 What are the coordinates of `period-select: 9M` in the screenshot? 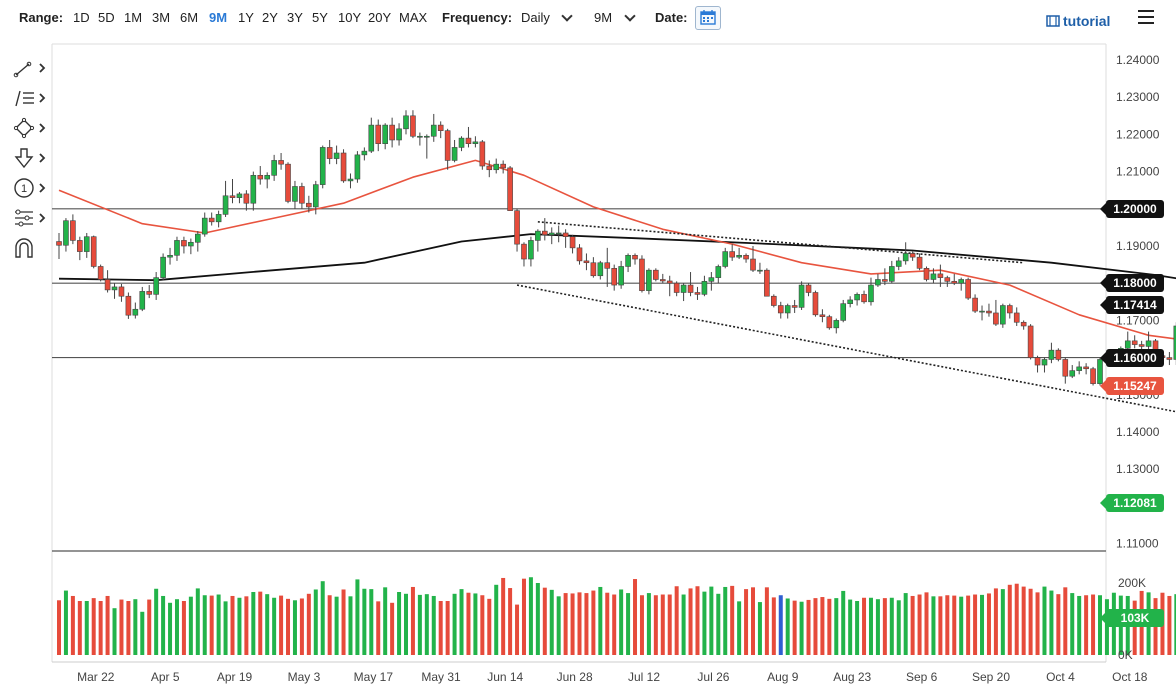 It's located at (603, 17).